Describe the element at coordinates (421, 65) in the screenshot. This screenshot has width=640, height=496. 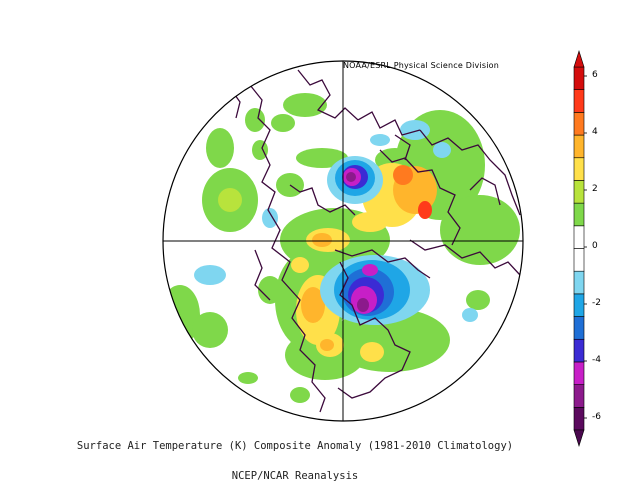
I see `credit-text: NOAA/ESRL Physical Science Division` at that location.